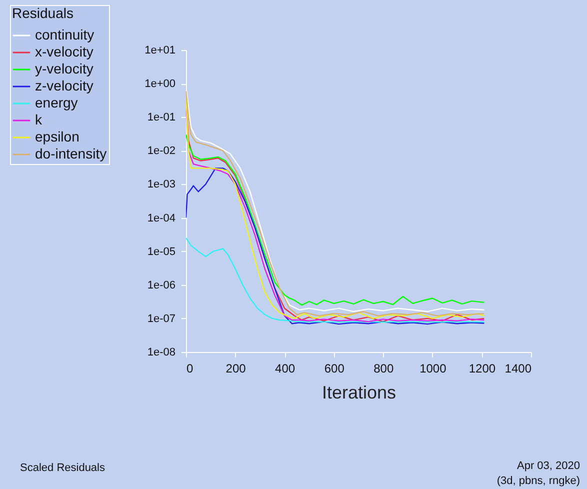  What do you see at coordinates (160, 84) in the screenshot?
I see `y-tick-label: 1e+00` at bounding box center [160, 84].